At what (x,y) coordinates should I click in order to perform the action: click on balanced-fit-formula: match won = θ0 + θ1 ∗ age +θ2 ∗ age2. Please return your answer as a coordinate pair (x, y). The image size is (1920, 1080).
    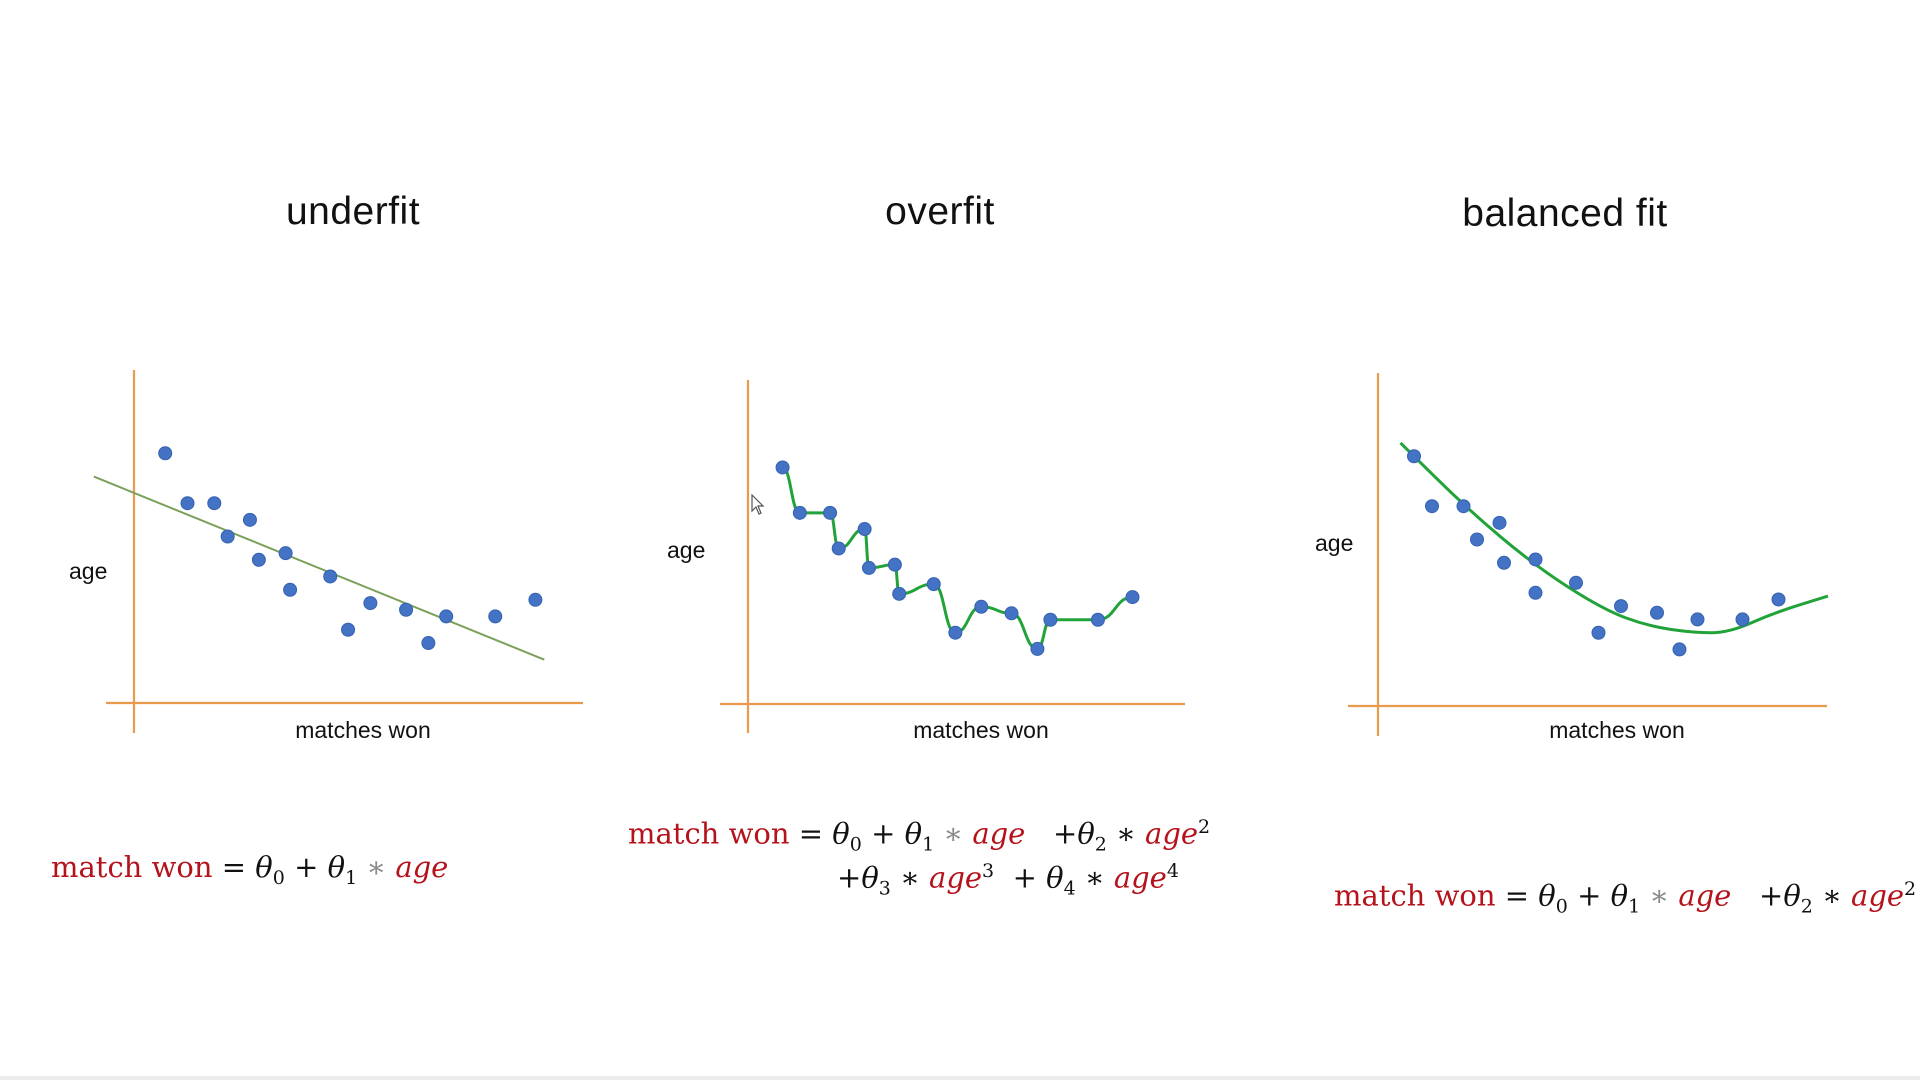
    Looking at the image, I should click on (1625, 897).